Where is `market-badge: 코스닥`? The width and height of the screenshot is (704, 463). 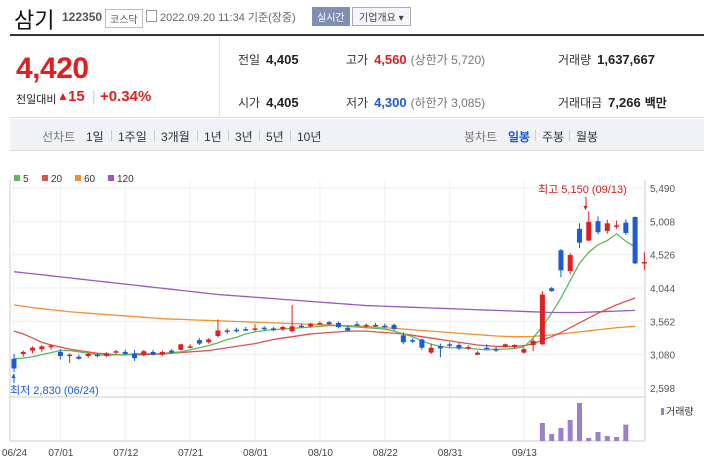
market-badge: 코스닥 is located at coordinates (124, 18).